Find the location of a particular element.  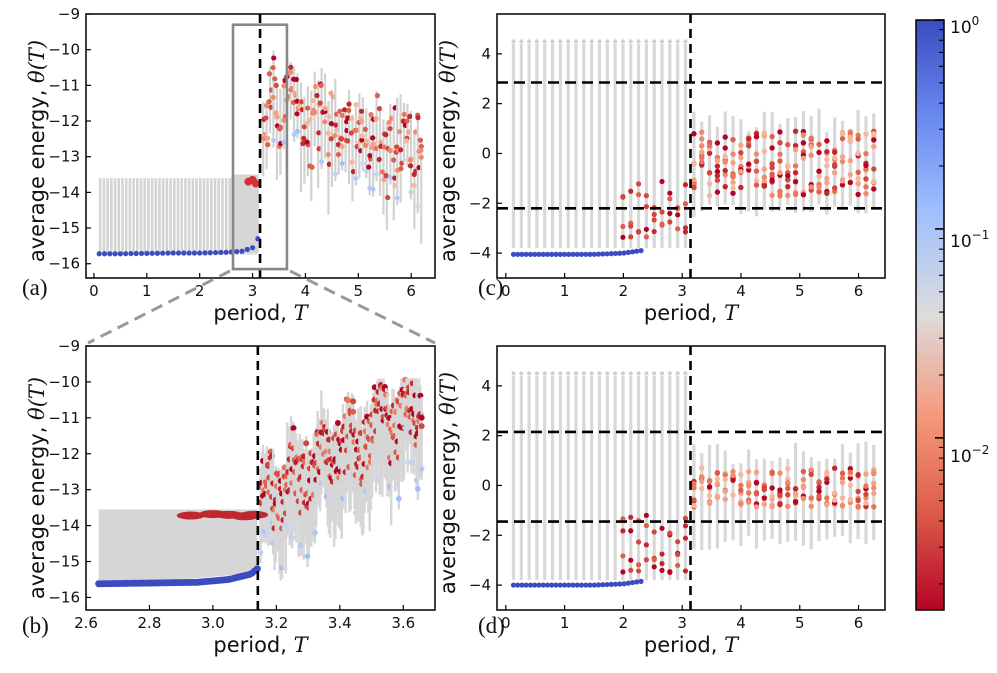

x-tick-label: 4 is located at coordinates (741, 623).